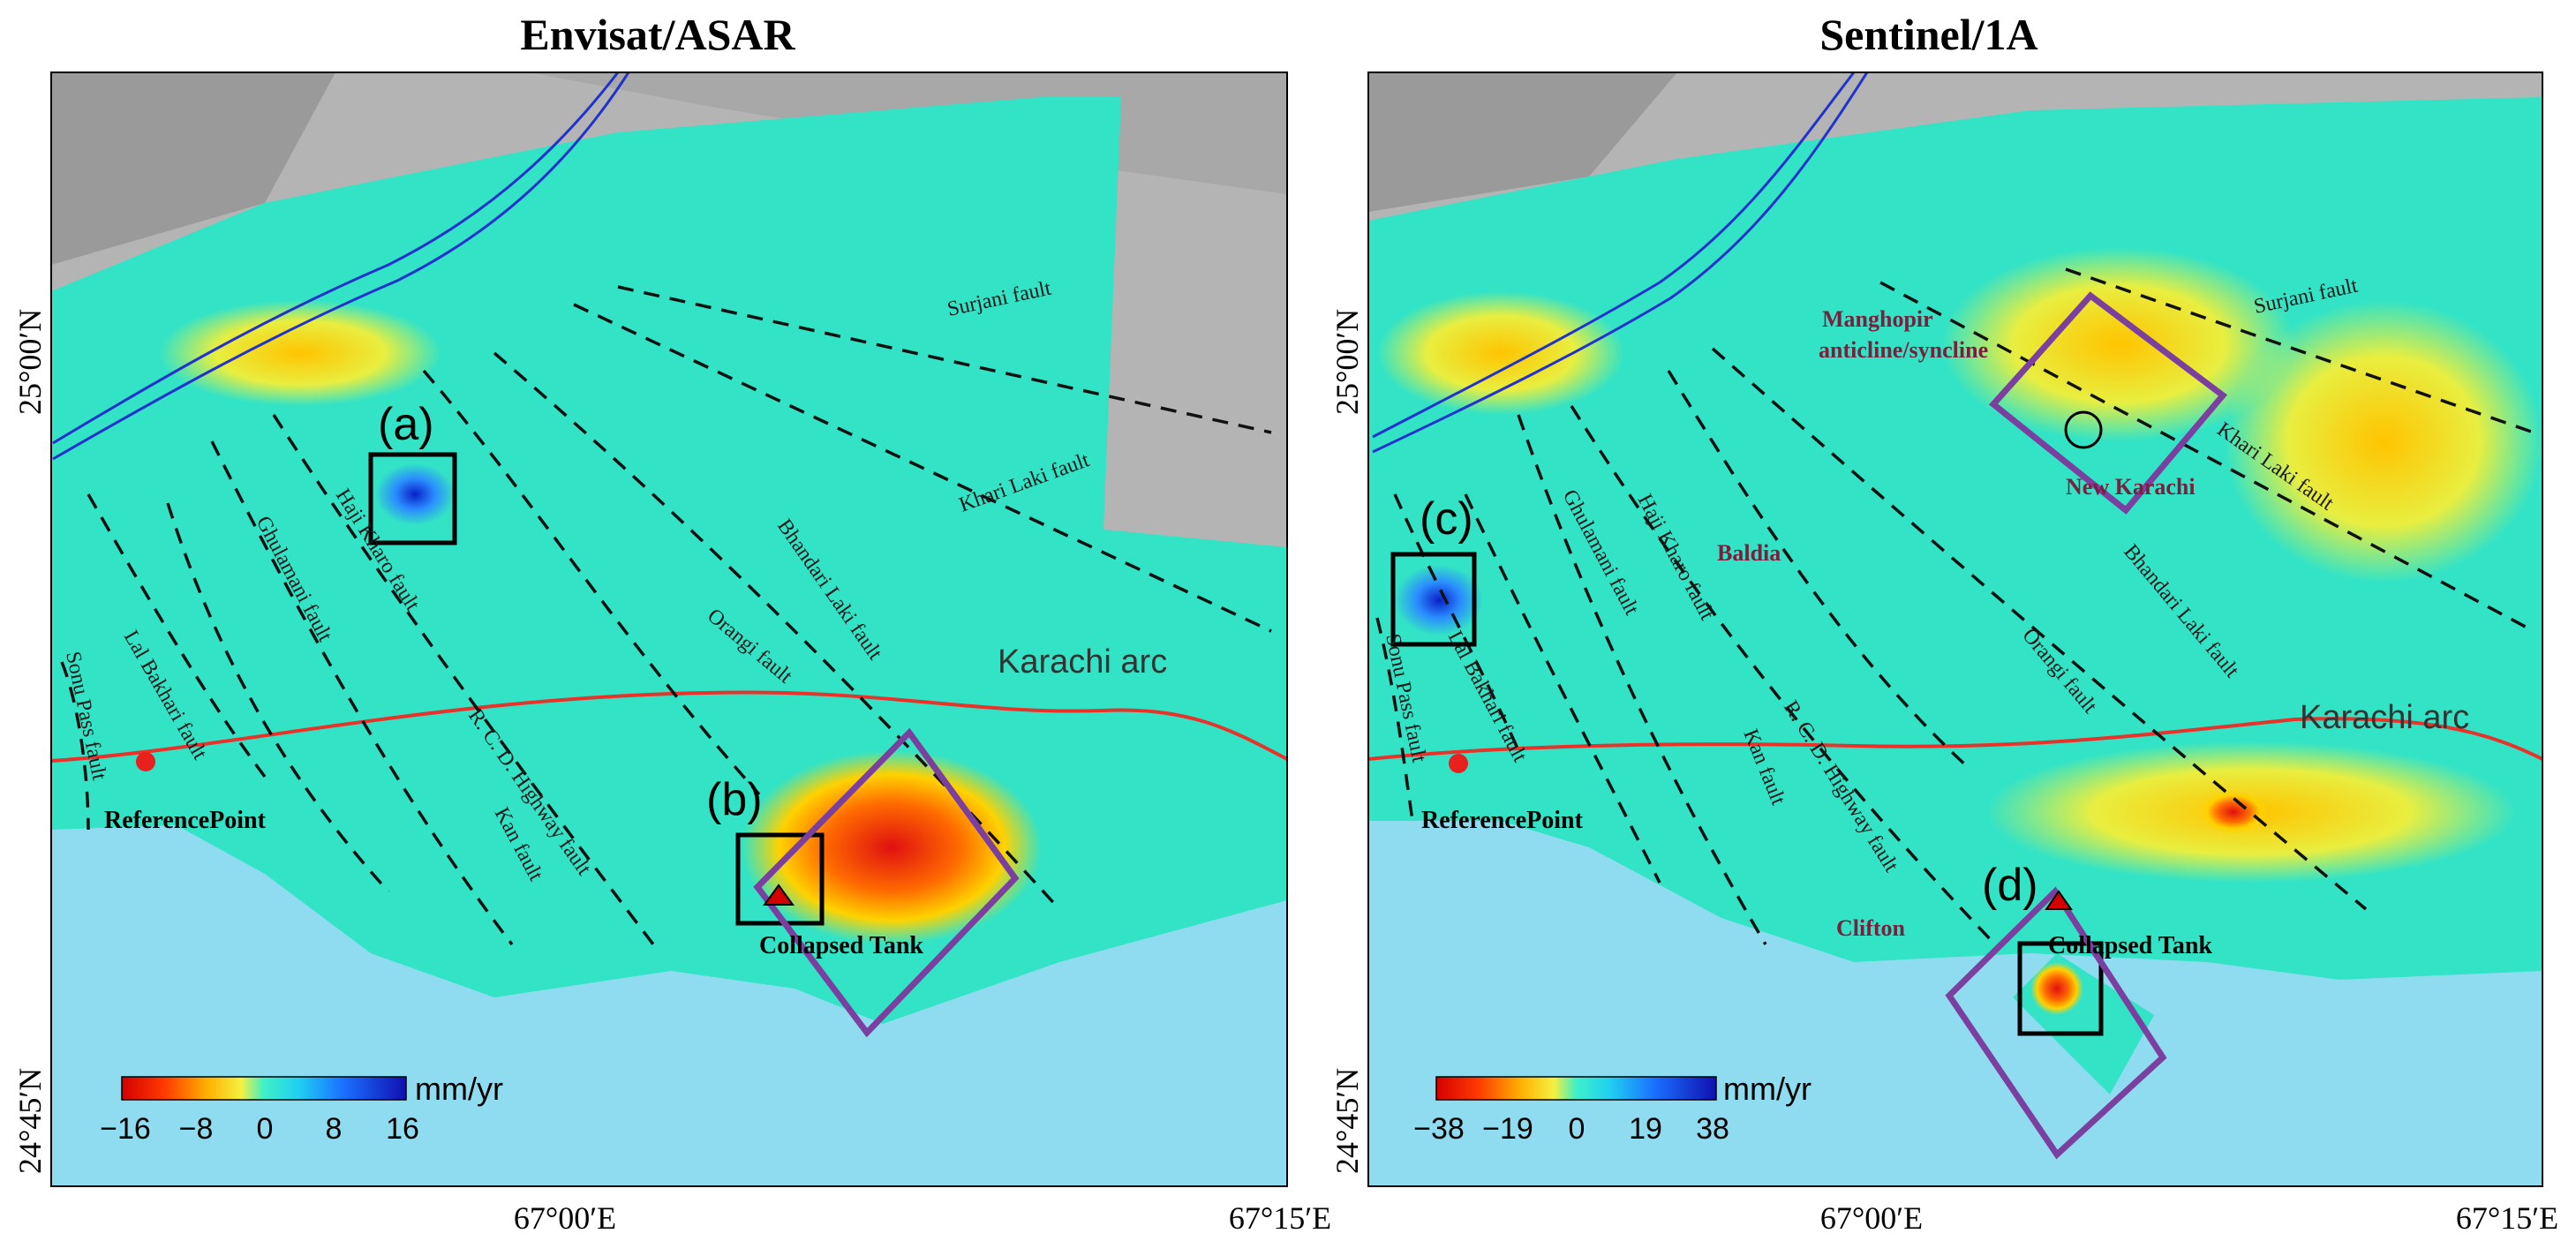 The image size is (2576, 1241). I want to click on label-box-b: (b), so click(735, 799).